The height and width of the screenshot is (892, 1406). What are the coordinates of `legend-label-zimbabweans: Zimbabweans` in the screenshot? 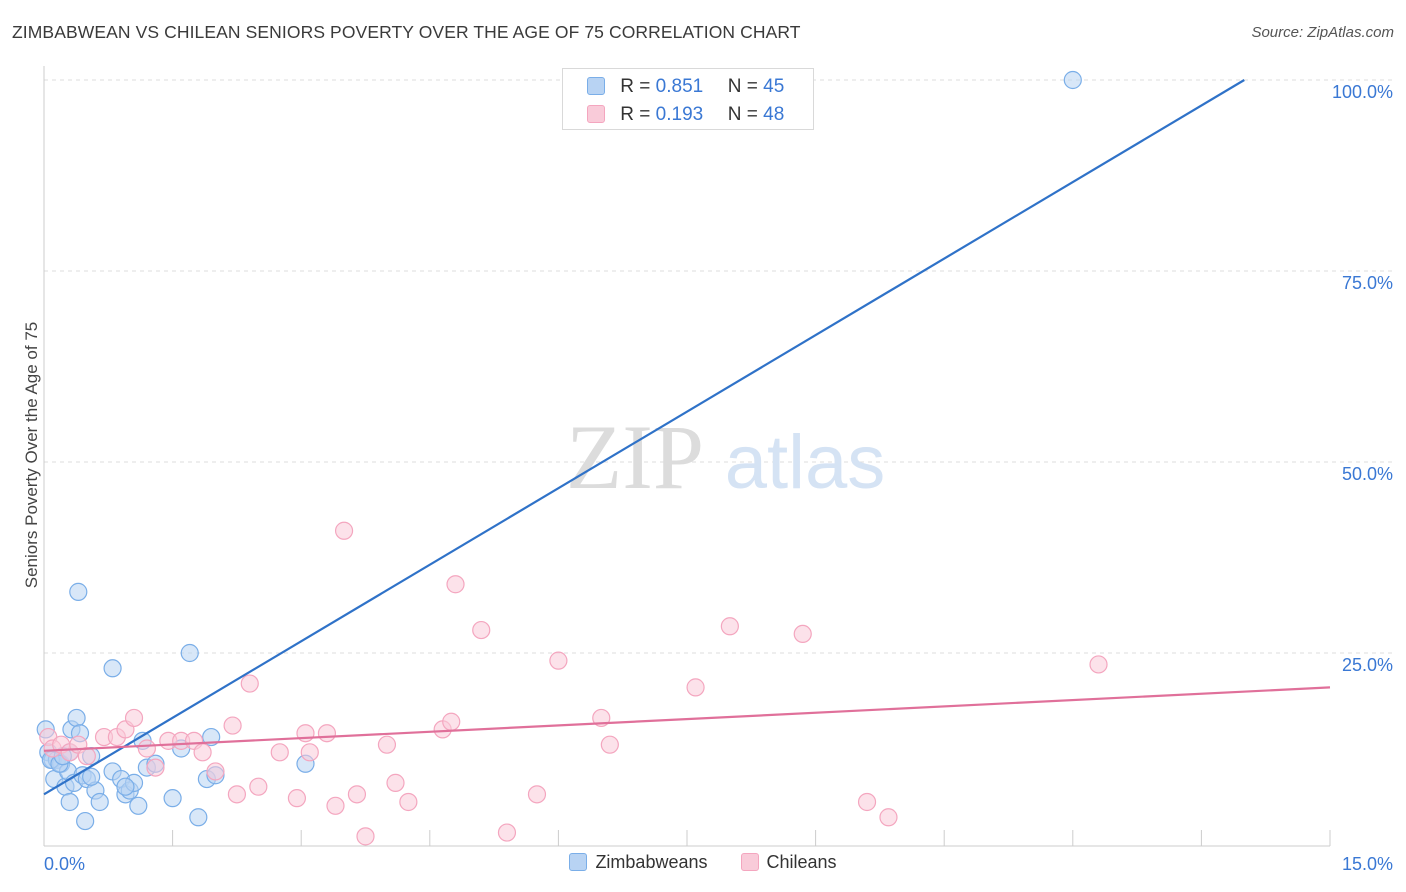 It's located at (651, 862).